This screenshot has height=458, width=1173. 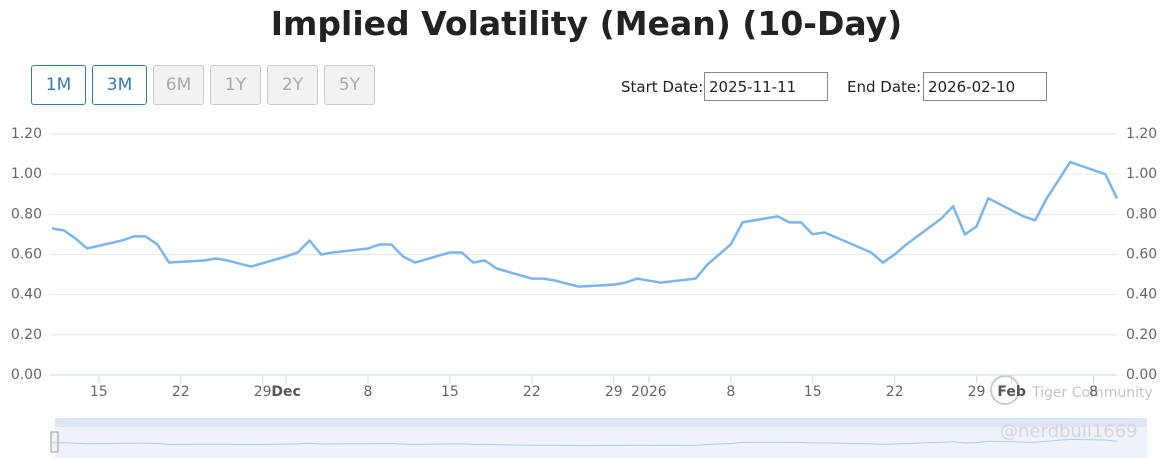 I want to click on navigator-handle, so click(x=54, y=442).